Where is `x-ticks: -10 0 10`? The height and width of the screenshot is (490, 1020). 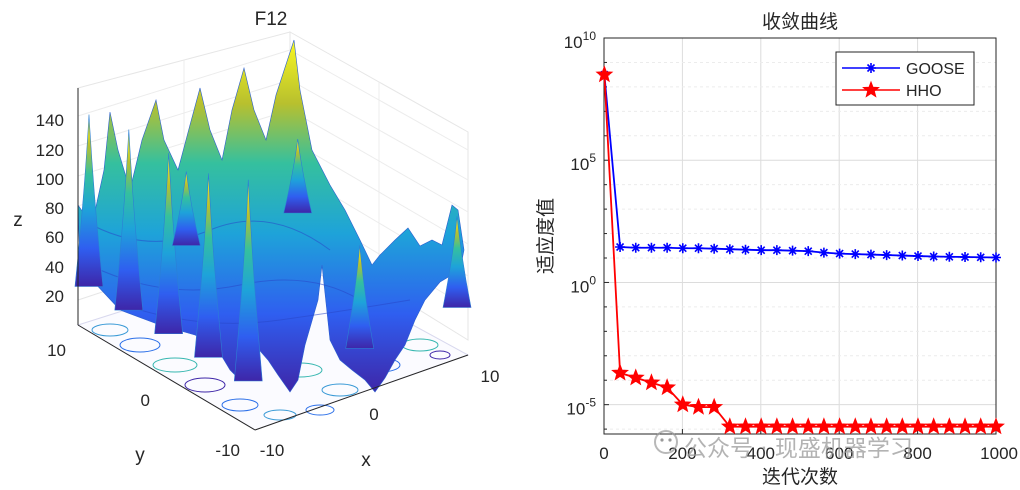 x-ticks: -10 0 10 is located at coordinates (380, 413).